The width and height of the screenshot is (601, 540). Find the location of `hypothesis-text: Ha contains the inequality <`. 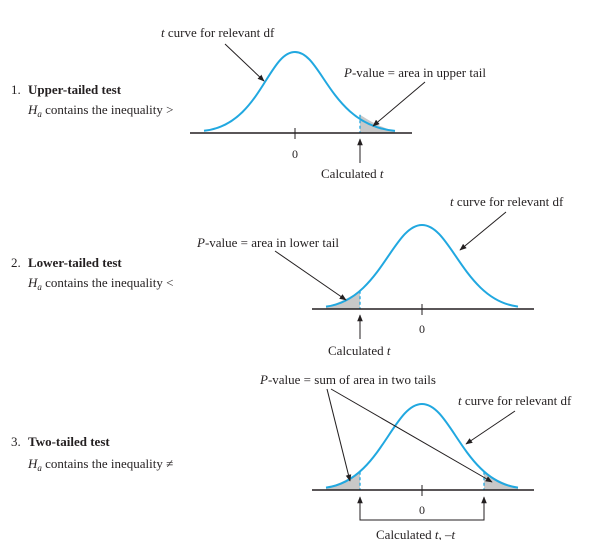

hypothesis-text: Ha contains the inequality < is located at coordinates (100, 283).